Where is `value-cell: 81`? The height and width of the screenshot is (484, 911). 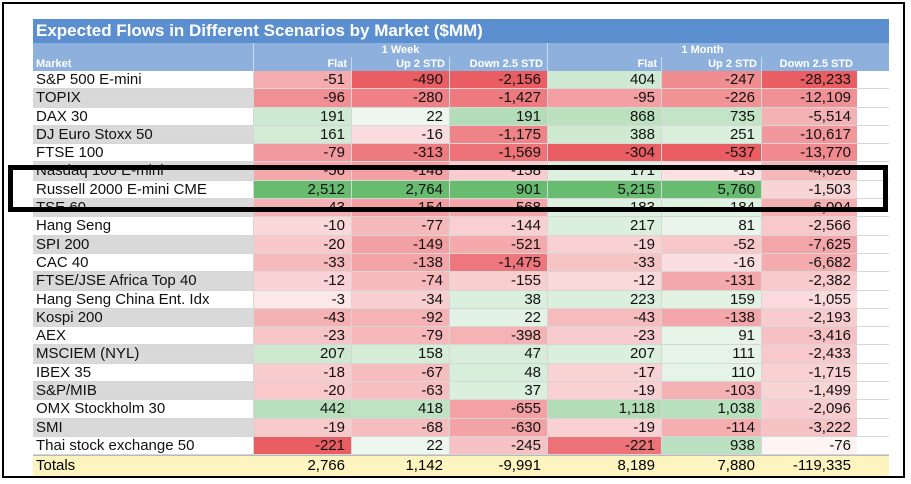 value-cell: 81 is located at coordinates (711, 226).